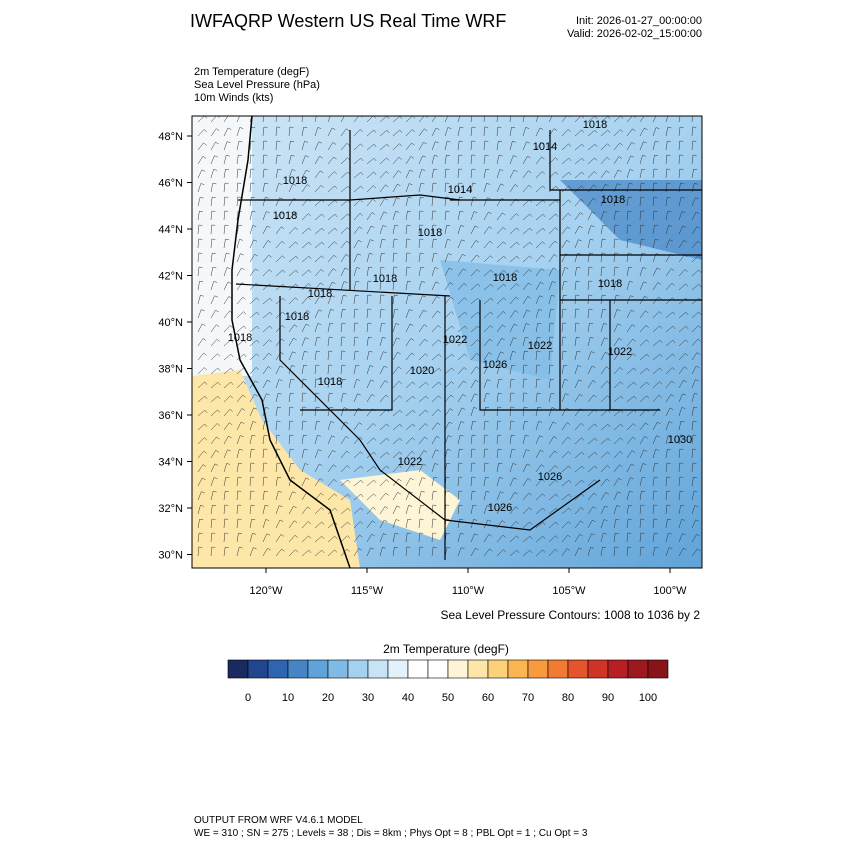 This screenshot has height=850, width=850. What do you see at coordinates (170, 184) in the screenshot?
I see `lat-label: 46°N` at bounding box center [170, 184].